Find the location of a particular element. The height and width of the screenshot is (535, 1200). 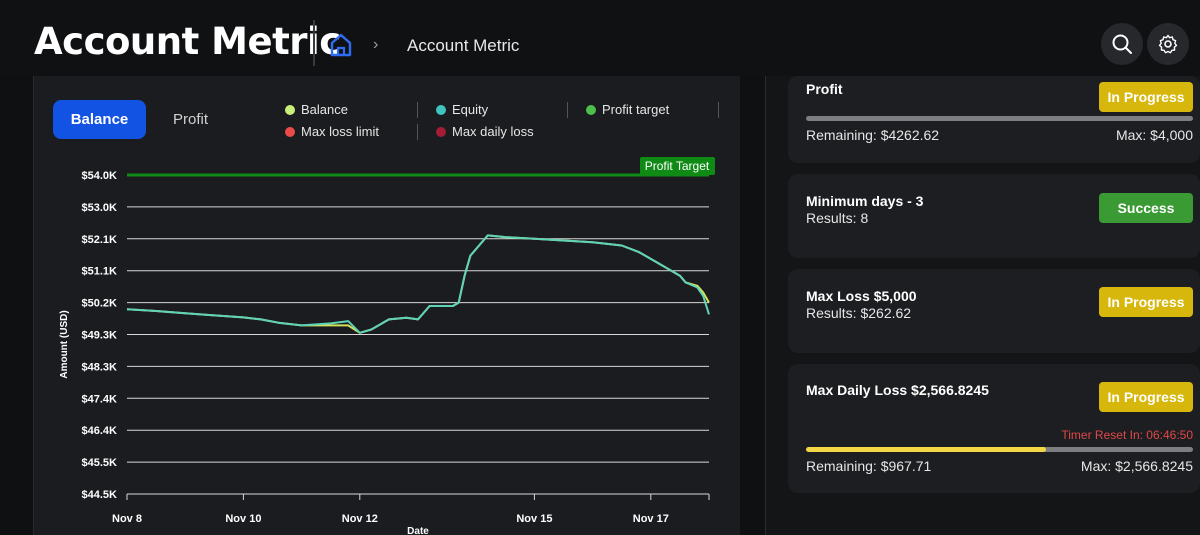

y-tick-label: $45.5K is located at coordinates (100, 463).